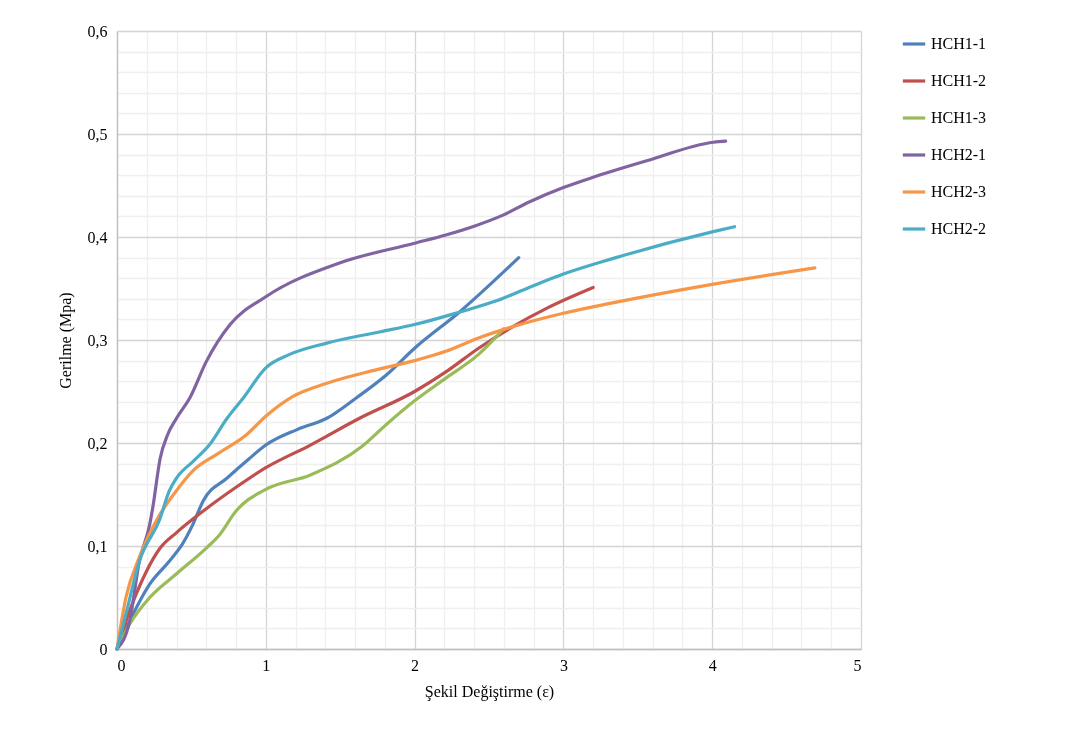 The height and width of the screenshot is (753, 1070). What do you see at coordinates (959, 191) in the screenshot?
I see `legend-label: HCH2-3` at bounding box center [959, 191].